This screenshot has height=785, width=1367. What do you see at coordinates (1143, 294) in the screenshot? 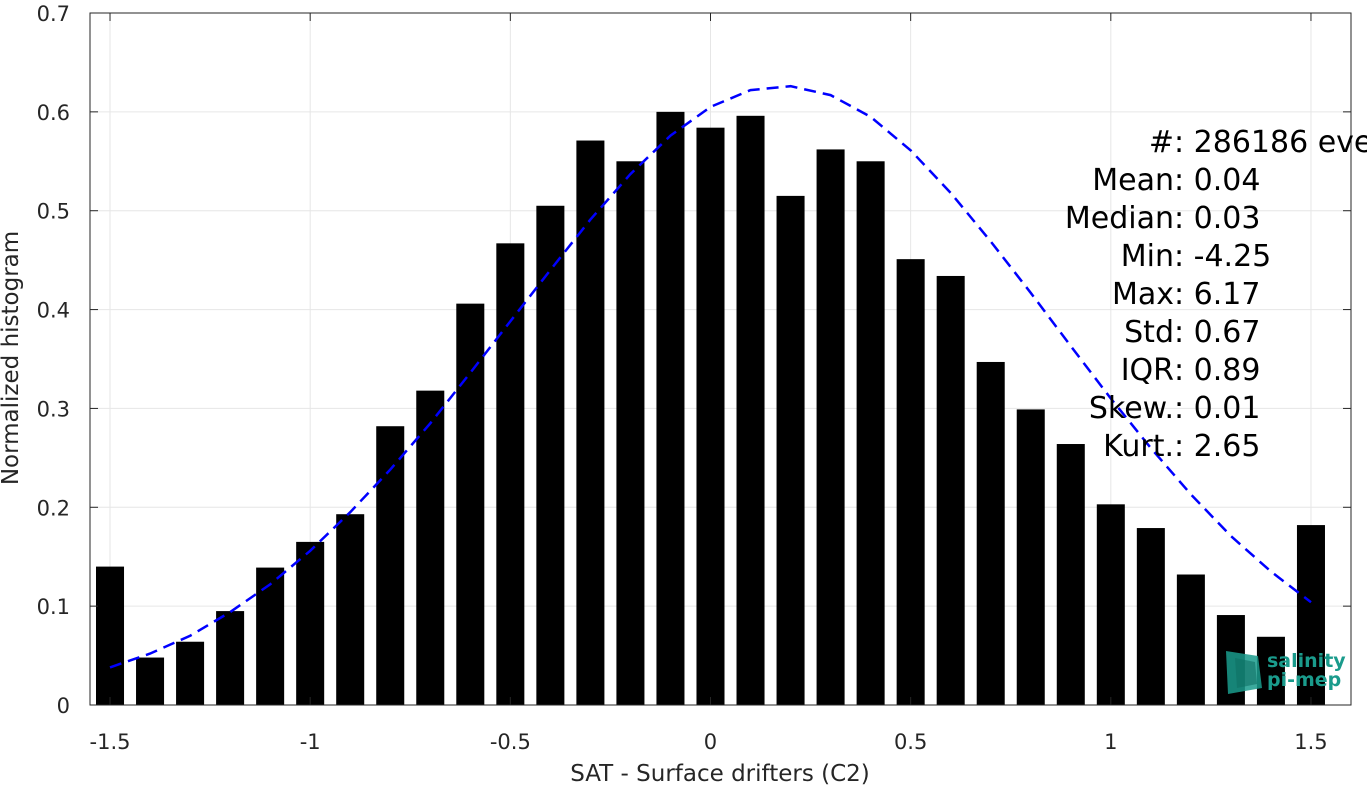
I see `stat-label: Max` at bounding box center [1143, 294].